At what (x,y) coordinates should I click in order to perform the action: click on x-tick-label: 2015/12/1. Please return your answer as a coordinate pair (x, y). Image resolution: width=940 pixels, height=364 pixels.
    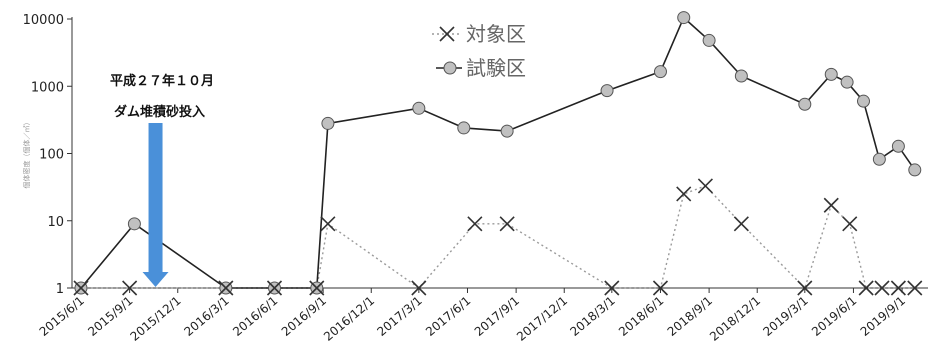
    Looking at the image, I should click on (156, 319).